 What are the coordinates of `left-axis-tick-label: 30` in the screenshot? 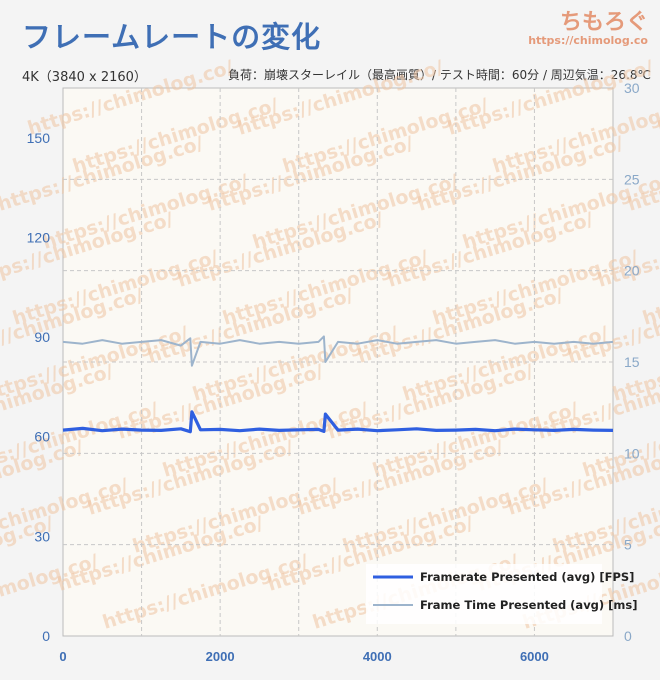 It's located at (42, 536).